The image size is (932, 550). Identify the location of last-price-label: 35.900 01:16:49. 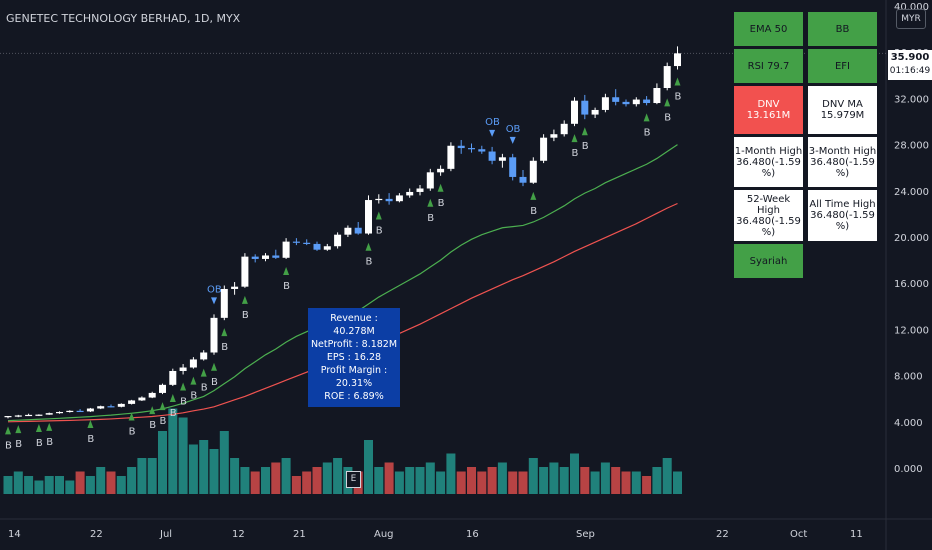
(910, 65).